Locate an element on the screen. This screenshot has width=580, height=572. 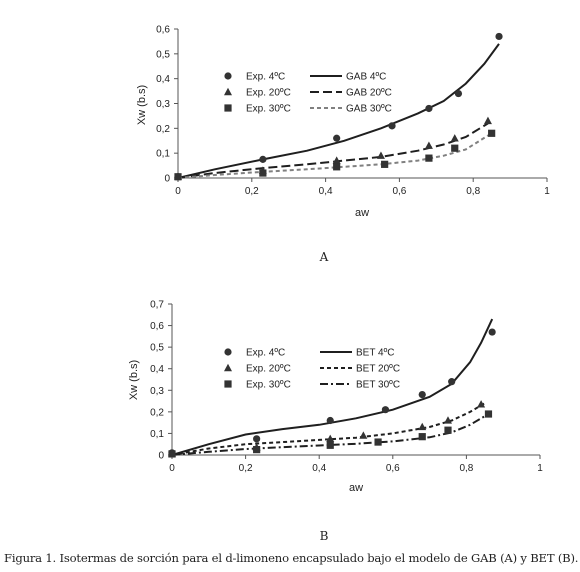
x-tick-label-a: 0,4 is located at coordinates (326, 191).